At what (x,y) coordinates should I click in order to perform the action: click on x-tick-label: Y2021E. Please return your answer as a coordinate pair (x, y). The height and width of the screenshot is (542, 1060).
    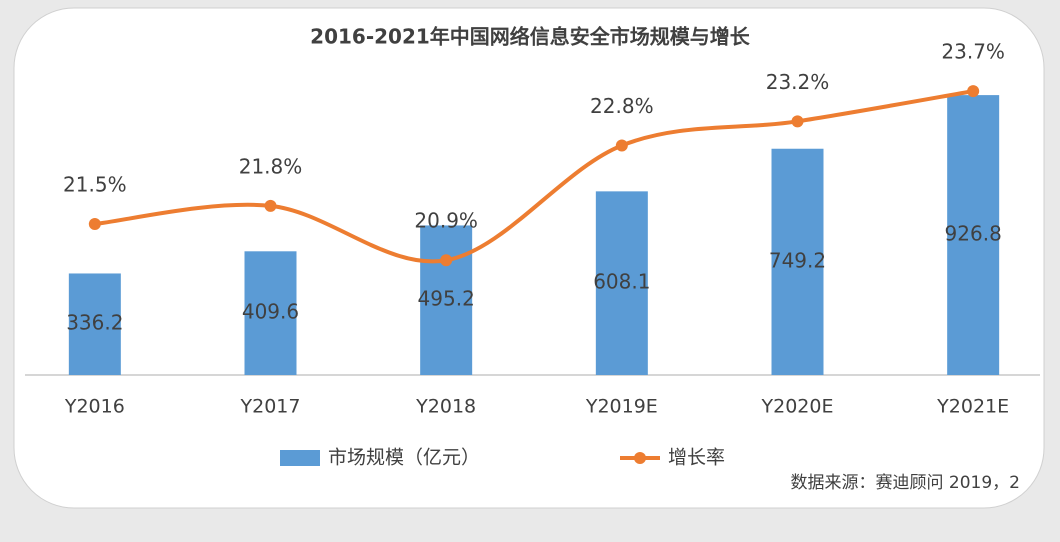
    Looking at the image, I should click on (972, 407).